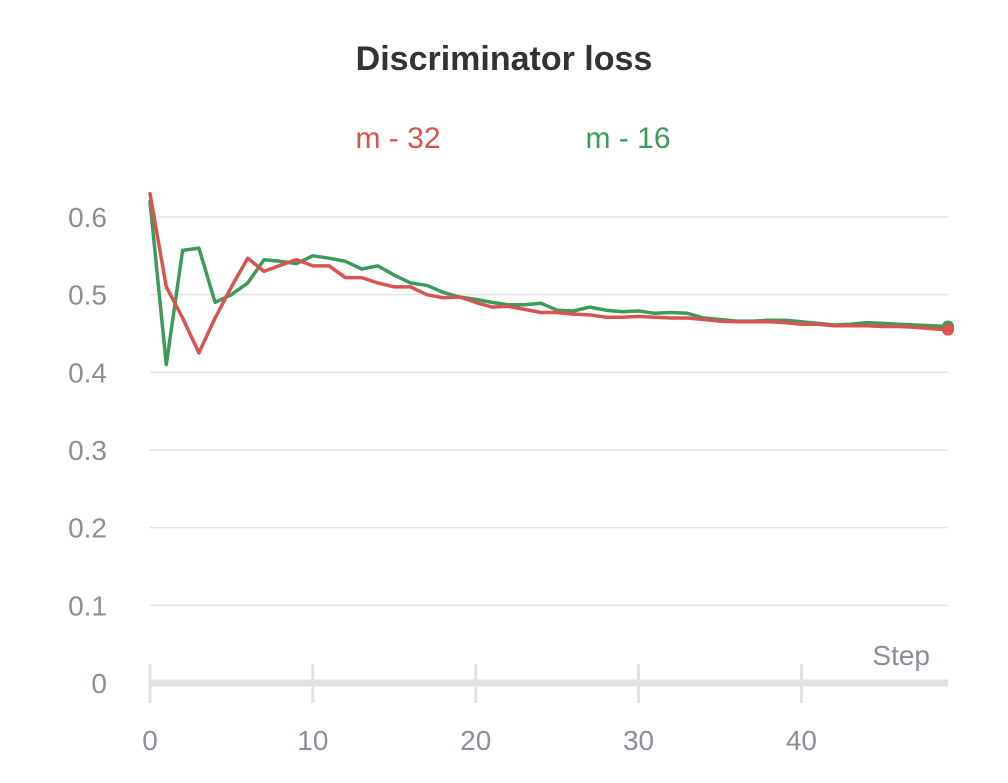 This screenshot has height=783, width=1008. What do you see at coordinates (545, 710) in the screenshot?
I see `x-axis: 0 10 20 30 40` at bounding box center [545, 710].